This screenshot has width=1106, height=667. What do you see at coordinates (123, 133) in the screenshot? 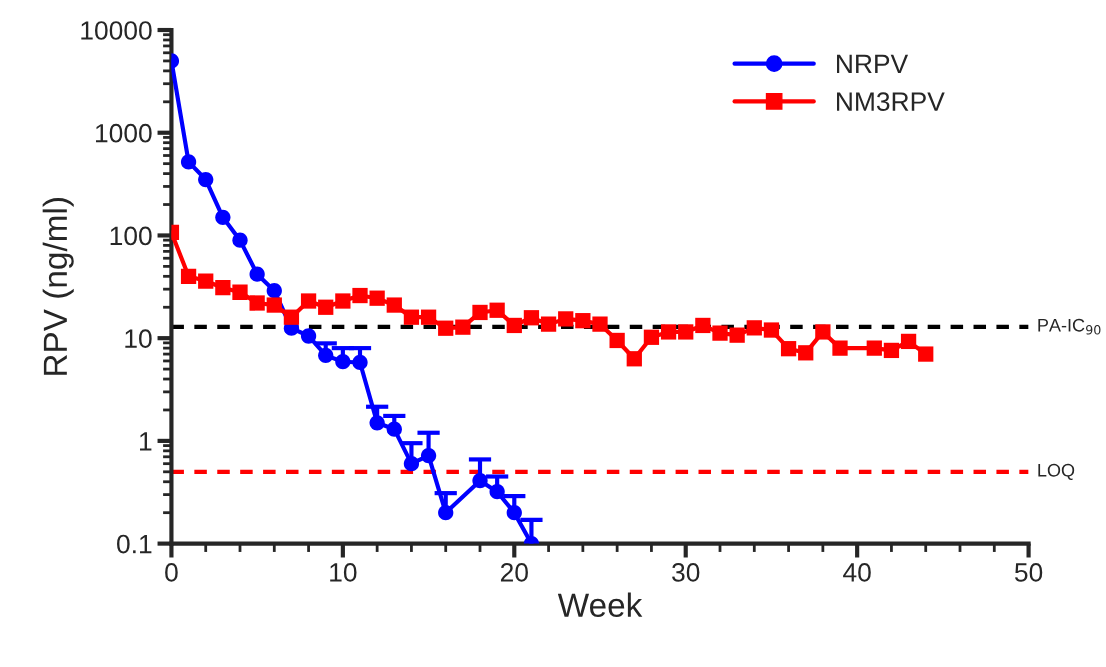
I see `y-tick-label: 1000` at bounding box center [123, 133].